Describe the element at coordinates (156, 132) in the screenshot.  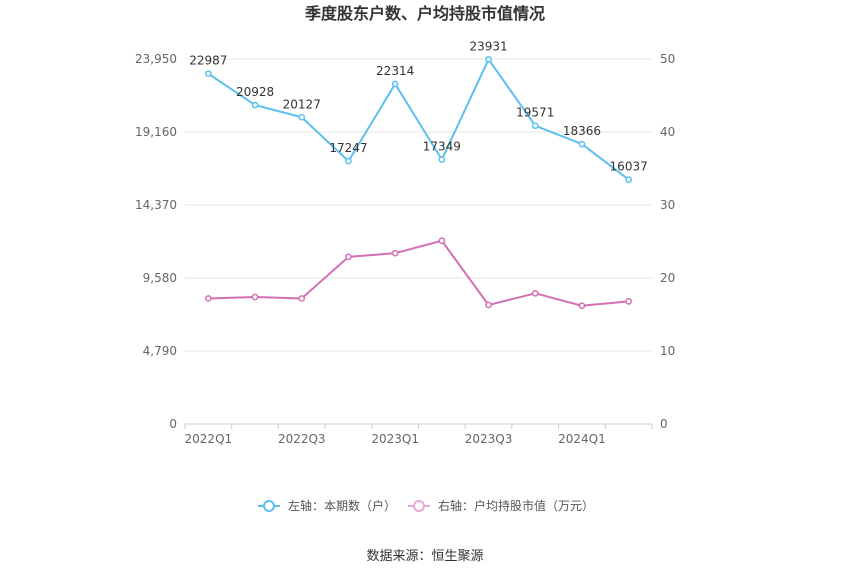
I see `left-tick-label: 19,160` at that location.